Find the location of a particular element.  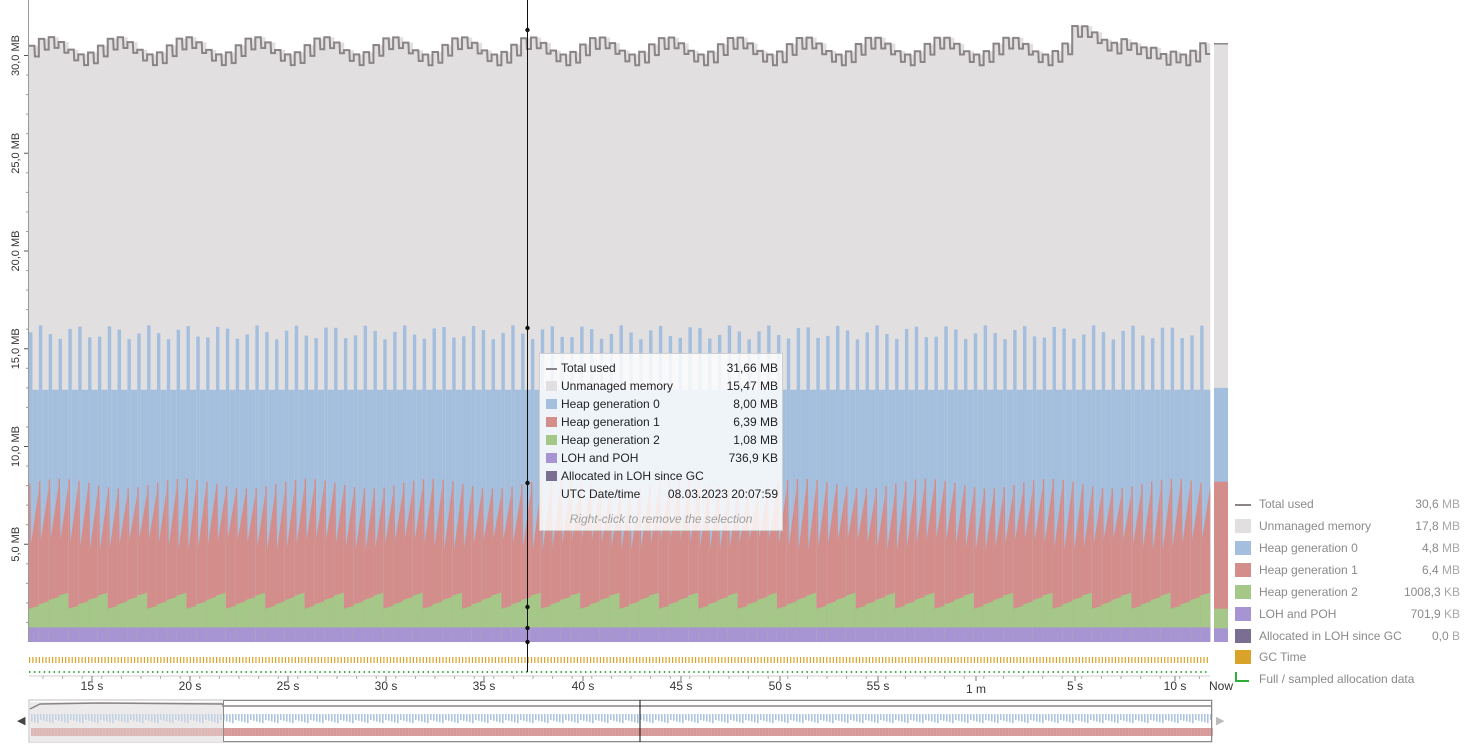

chevron-right-icon: ▶ is located at coordinates (1220, 721).